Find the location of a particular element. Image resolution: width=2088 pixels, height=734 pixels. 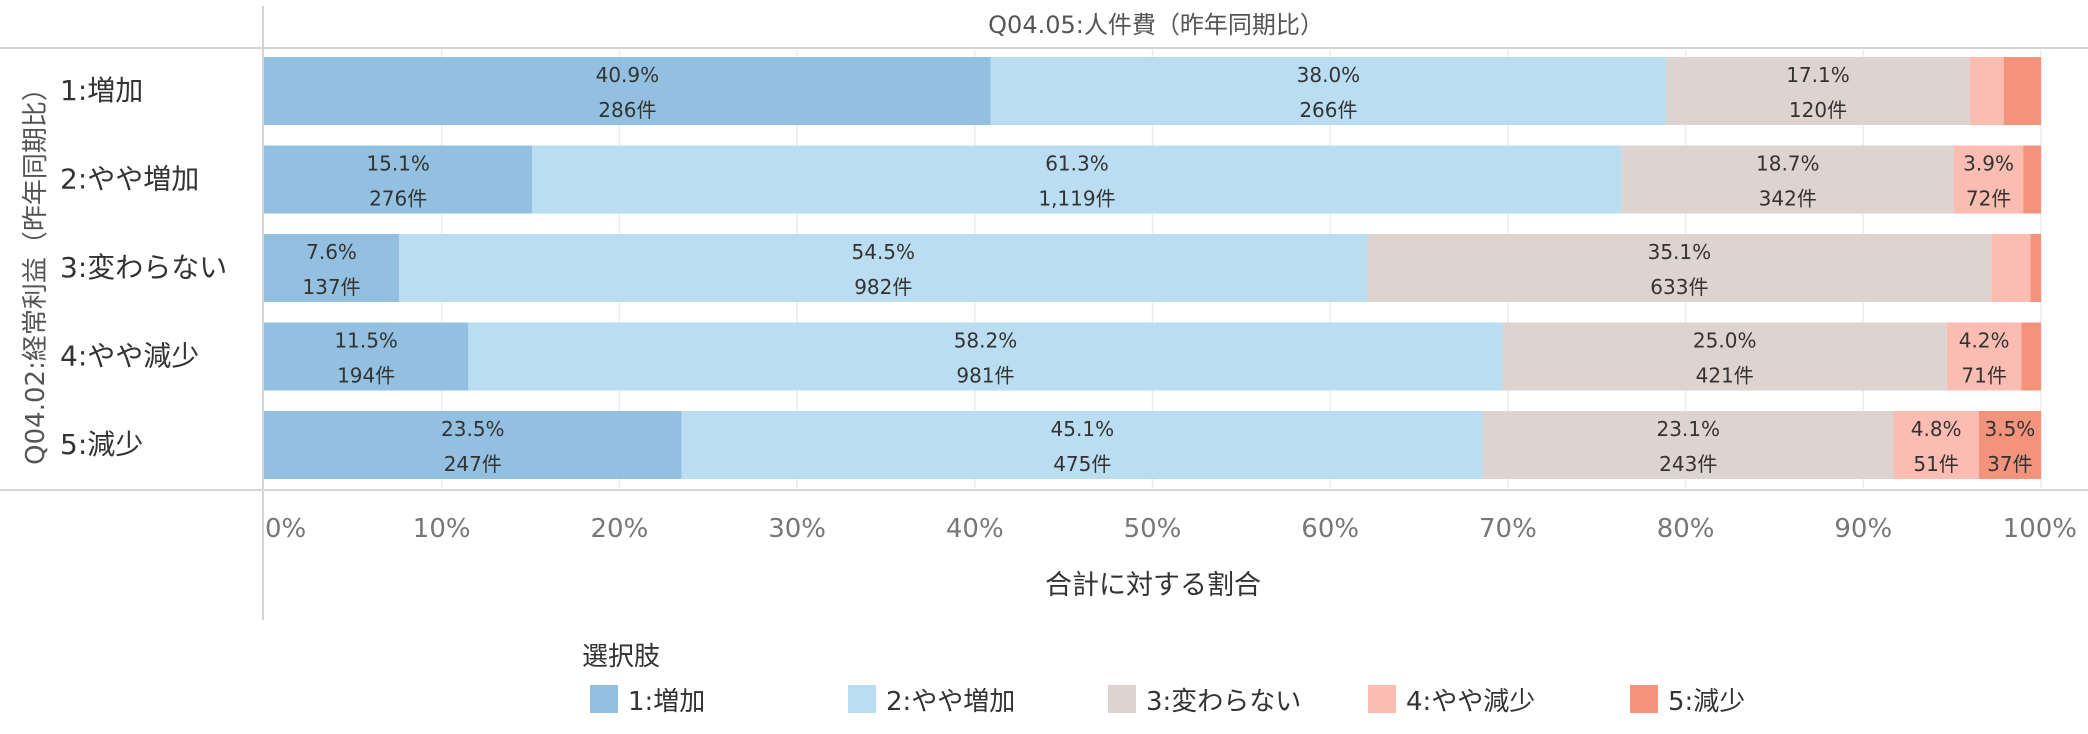

data-label-count: 194件 is located at coordinates (366, 376).